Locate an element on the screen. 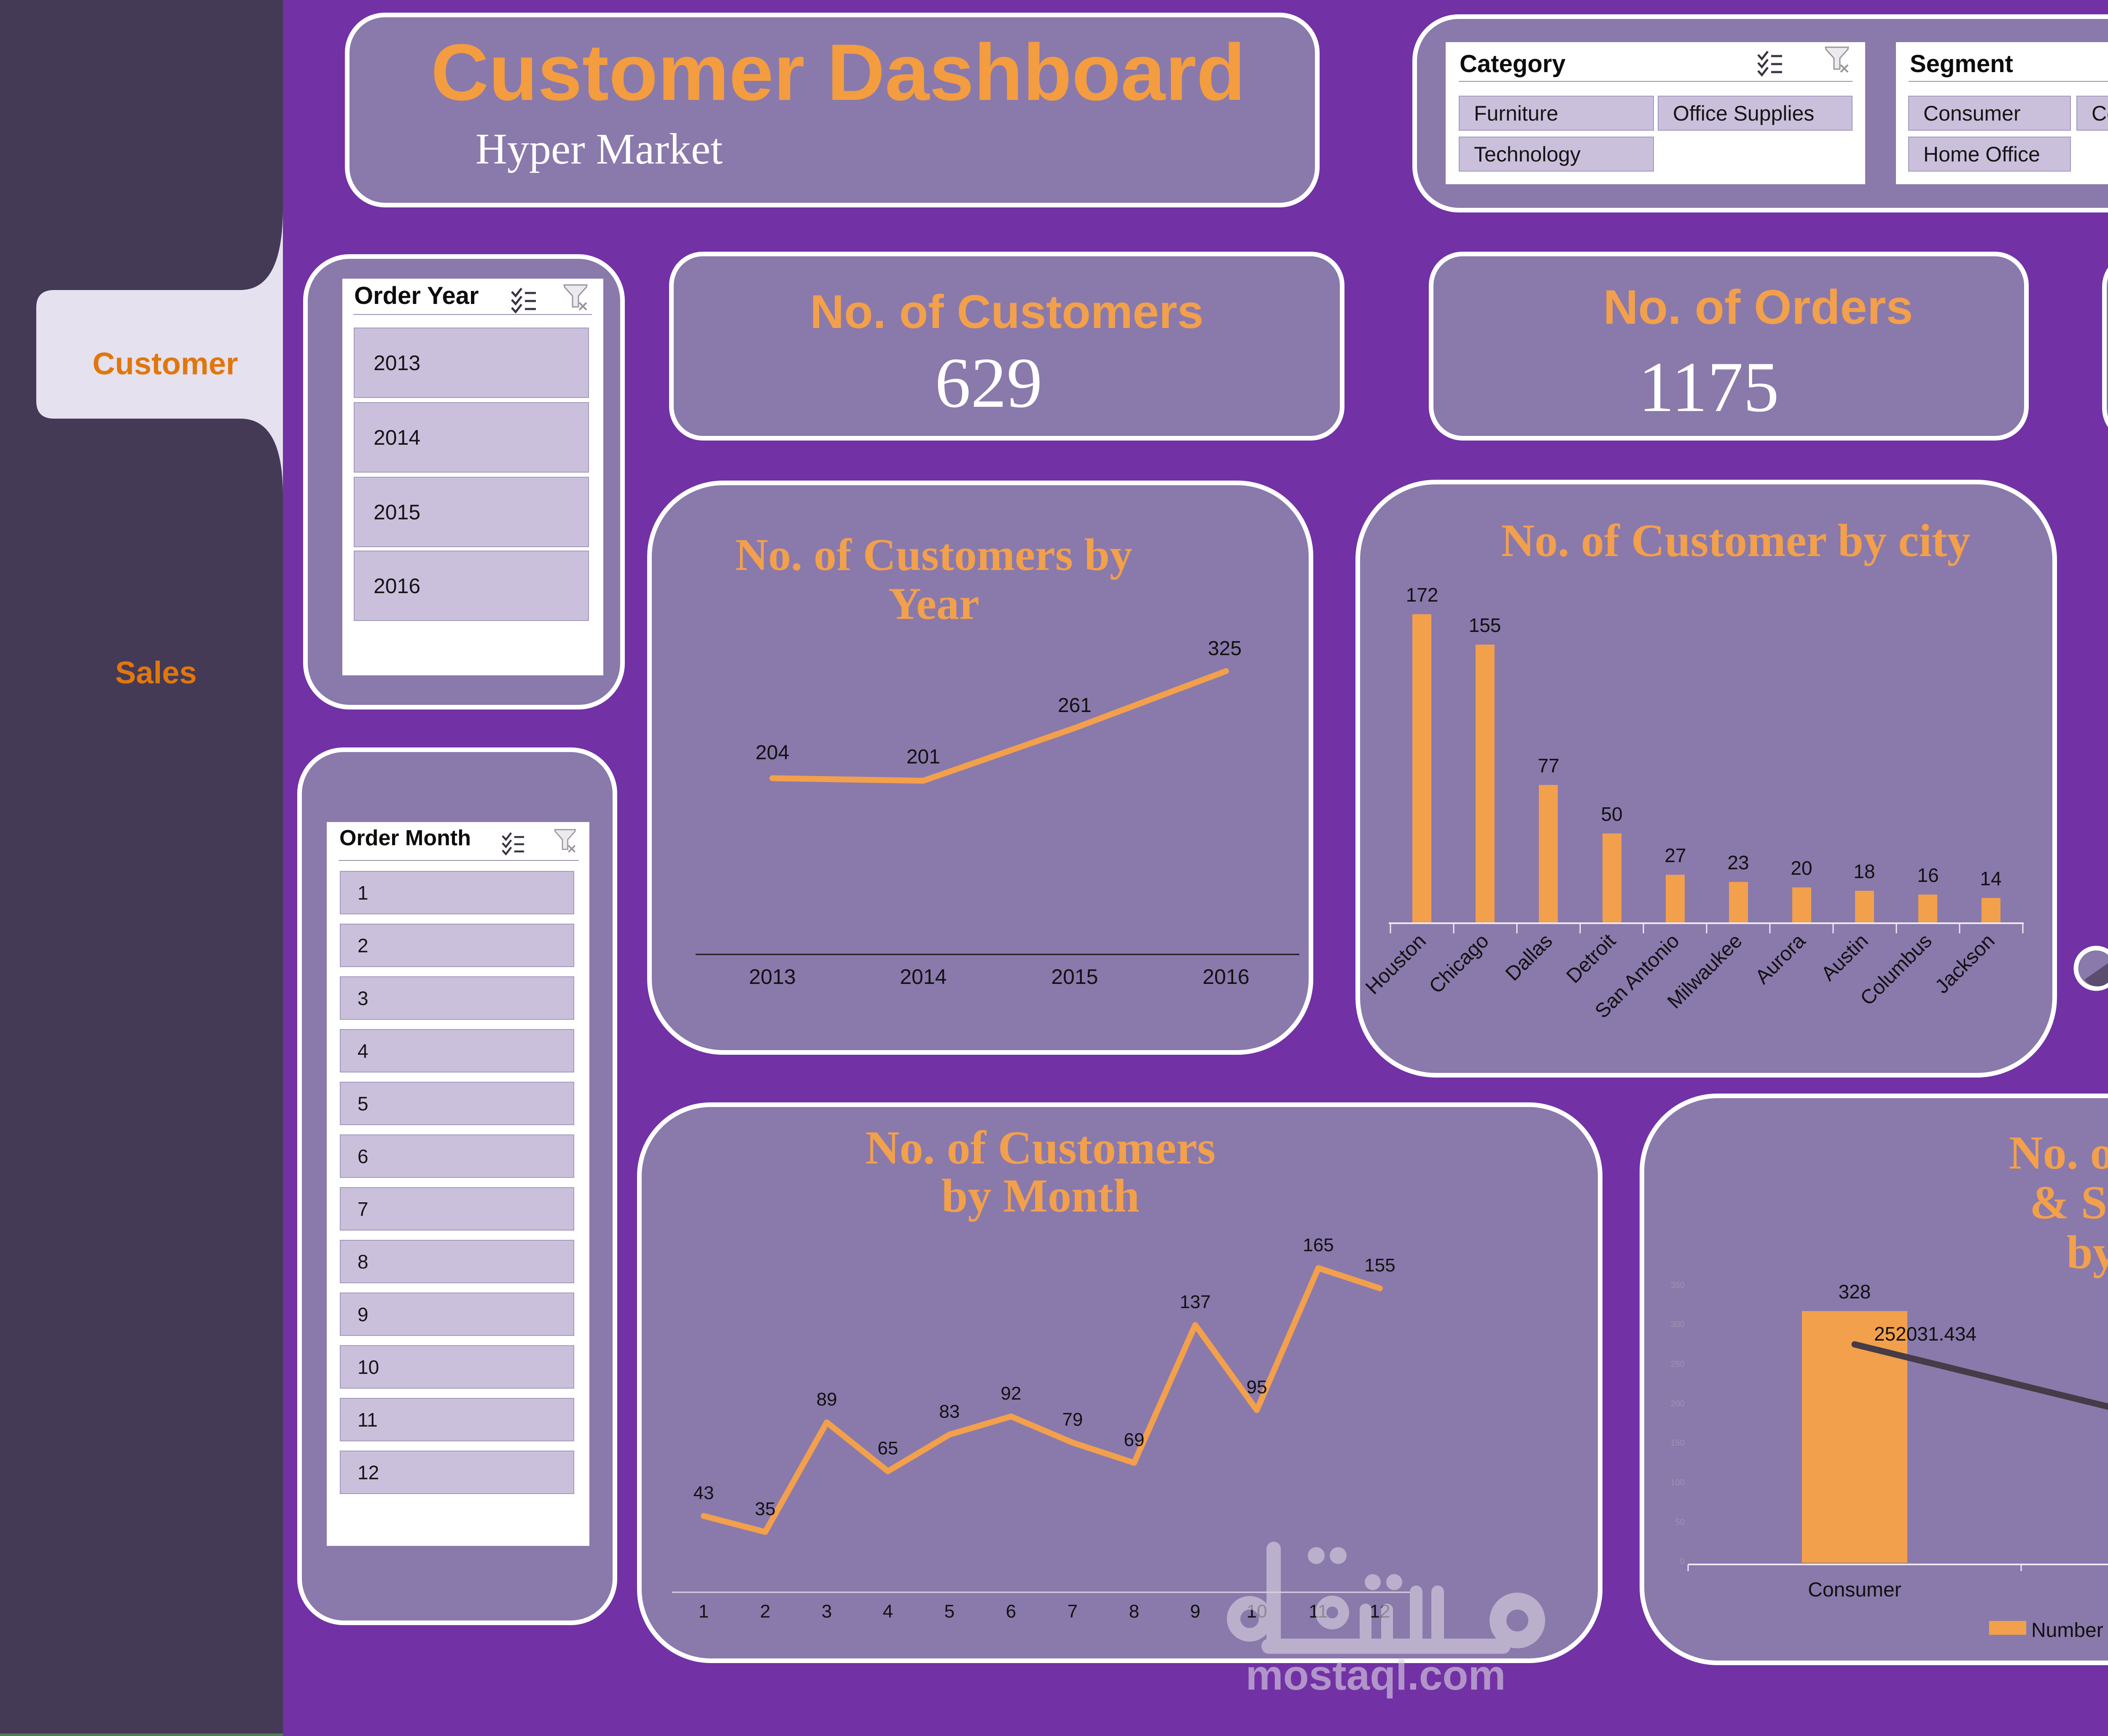 The image size is (2108, 1736). svg-text: 23 is located at coordinates (1738, 862).